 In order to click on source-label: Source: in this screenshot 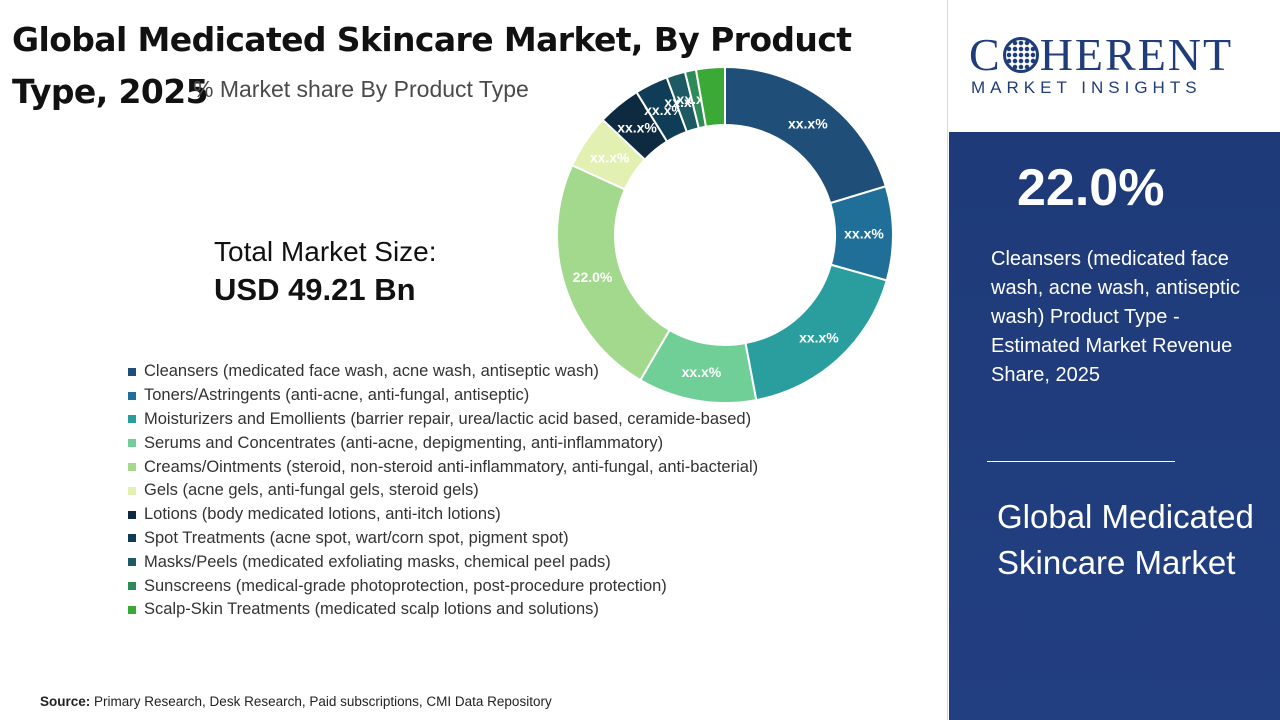, I will do `click(65, 701)`.